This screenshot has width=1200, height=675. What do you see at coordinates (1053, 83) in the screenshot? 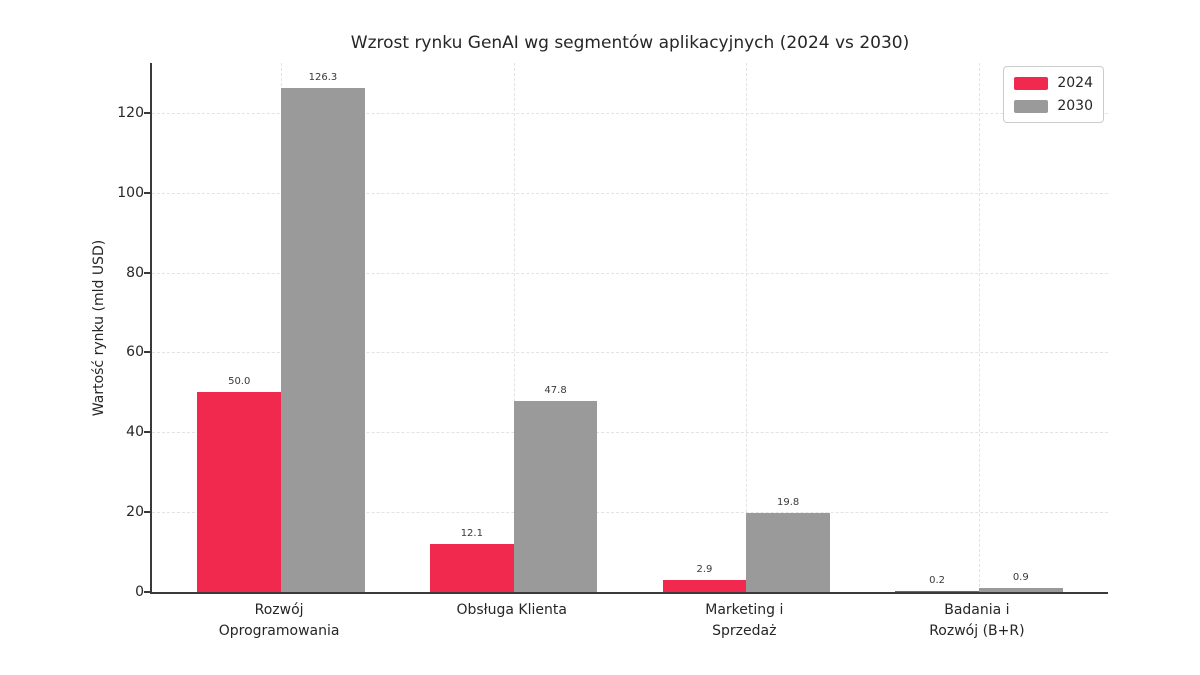
I see `legend-item-2024: 2024` at bounding box center [1053, 83].